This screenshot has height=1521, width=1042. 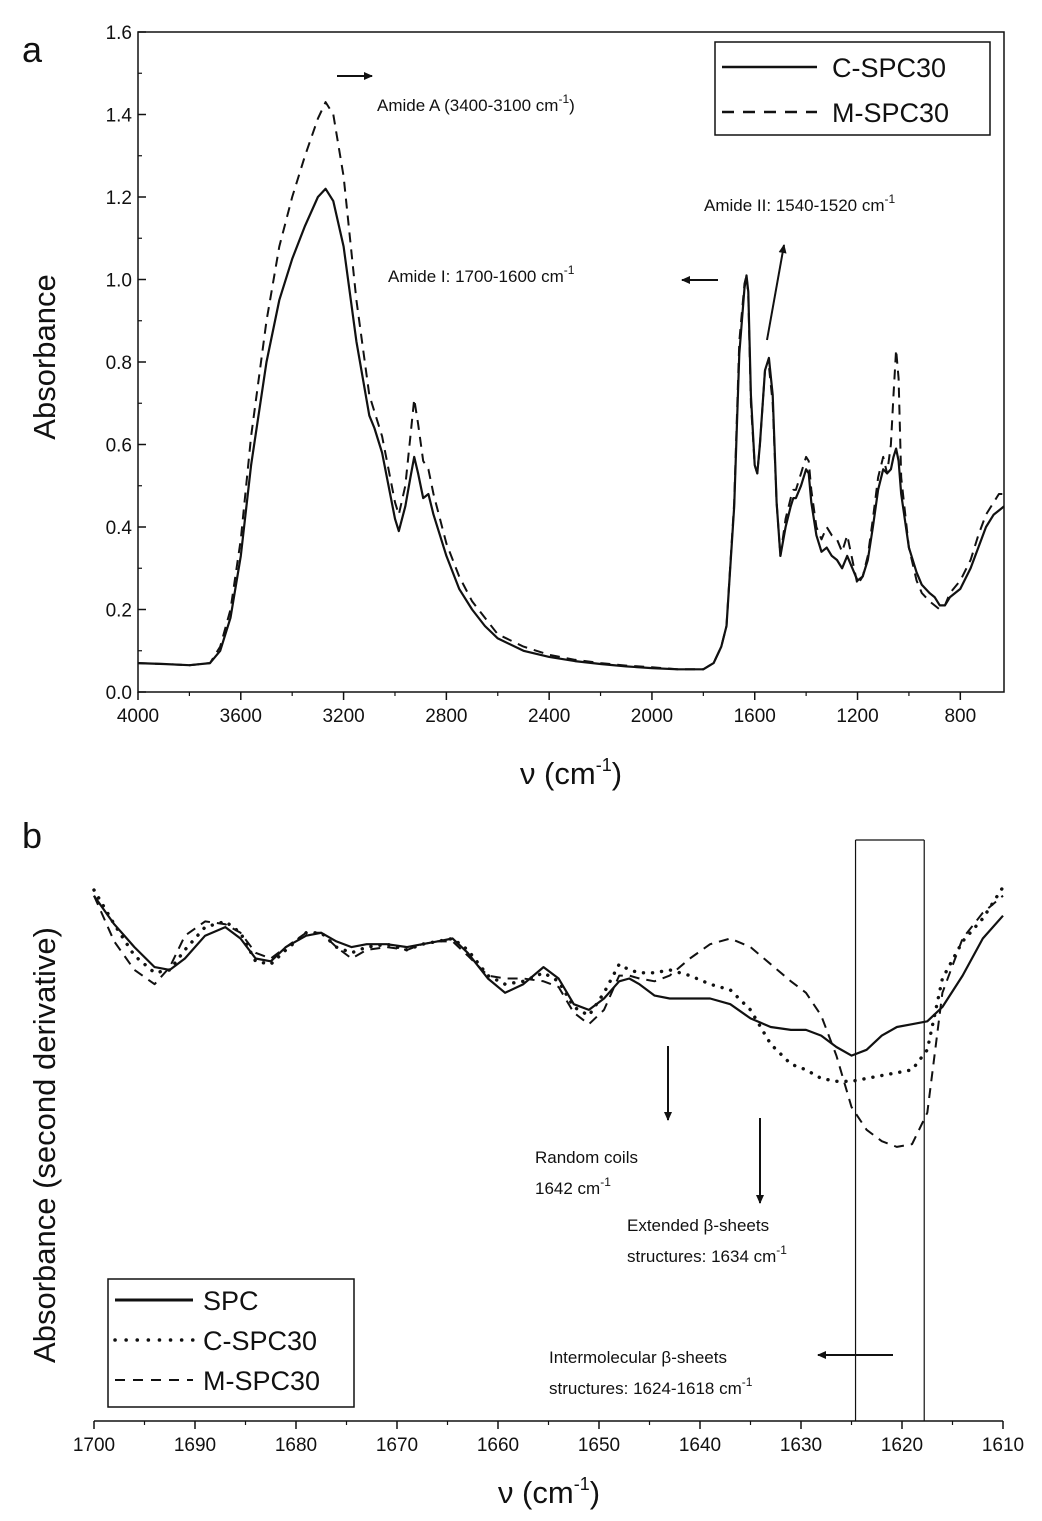 What do you see at coordinates (261, 1381) in the screenshot?
I see `legend-label-m-spc30-b: M-SPC30` at bounding box center [261, 1381].